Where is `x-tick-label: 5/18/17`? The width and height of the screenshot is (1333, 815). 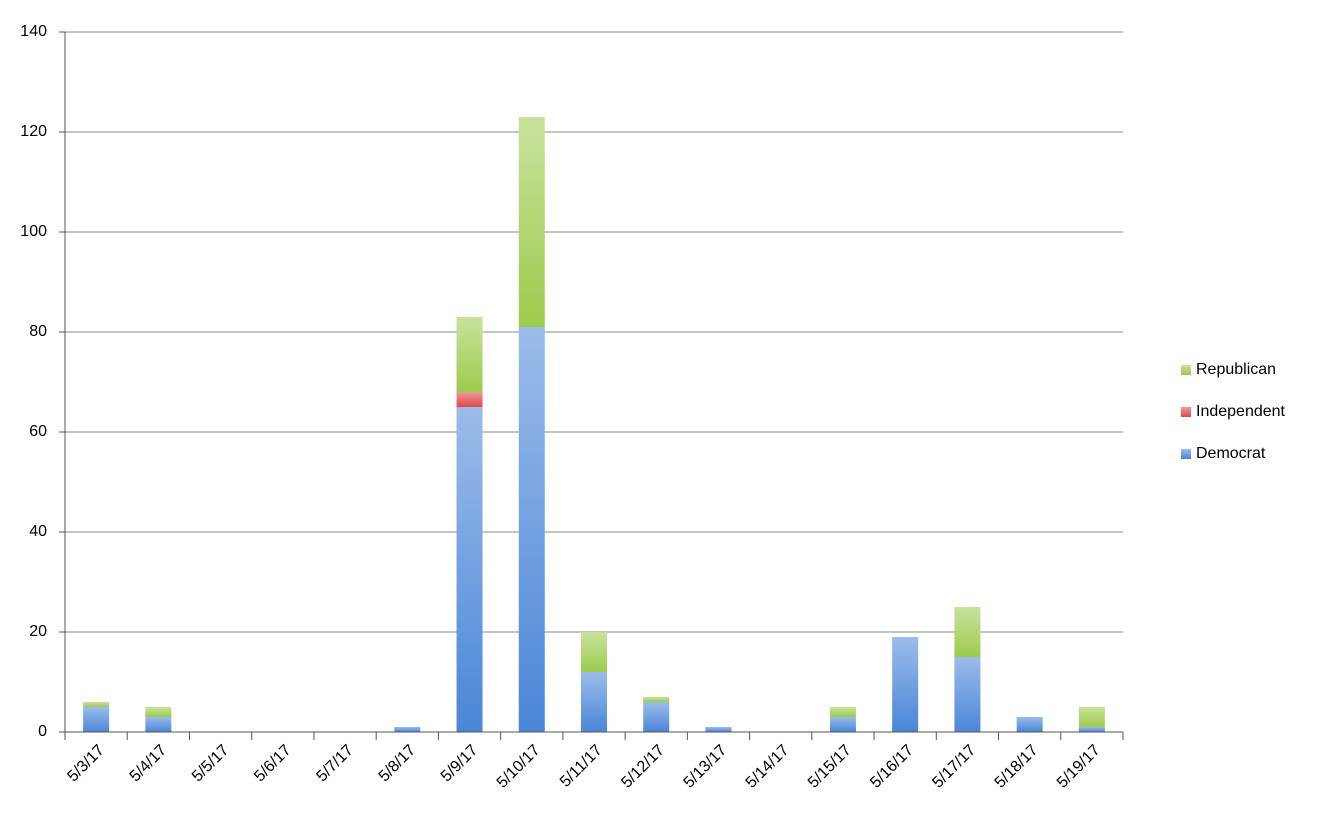 x-tick-label: 5/18/17 is located at coordinates (1017, 767).